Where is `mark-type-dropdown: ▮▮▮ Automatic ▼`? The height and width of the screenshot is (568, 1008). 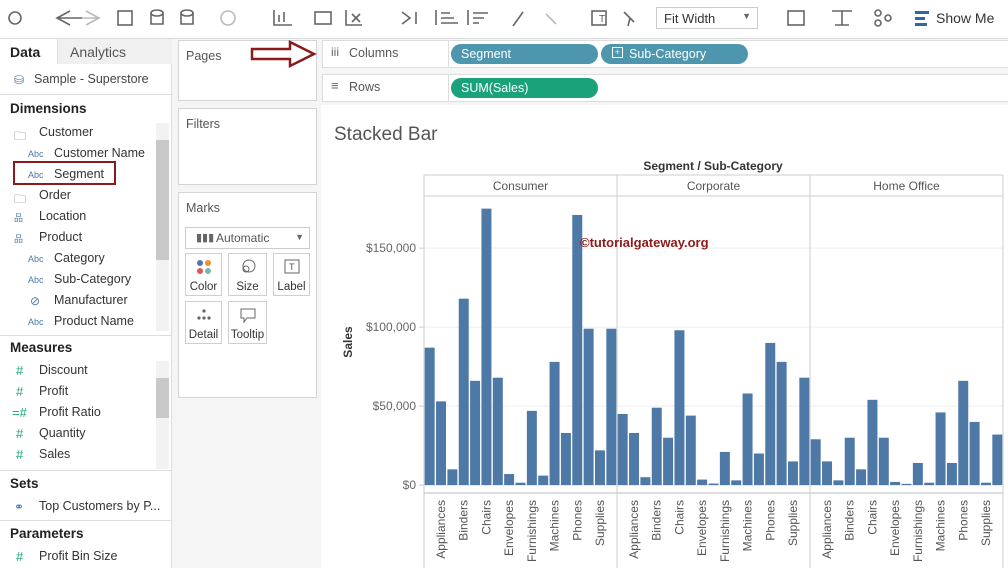 mark-type-dropdown: ▮▮▮ Automatic ▼ is located at coordinates (247, 238).